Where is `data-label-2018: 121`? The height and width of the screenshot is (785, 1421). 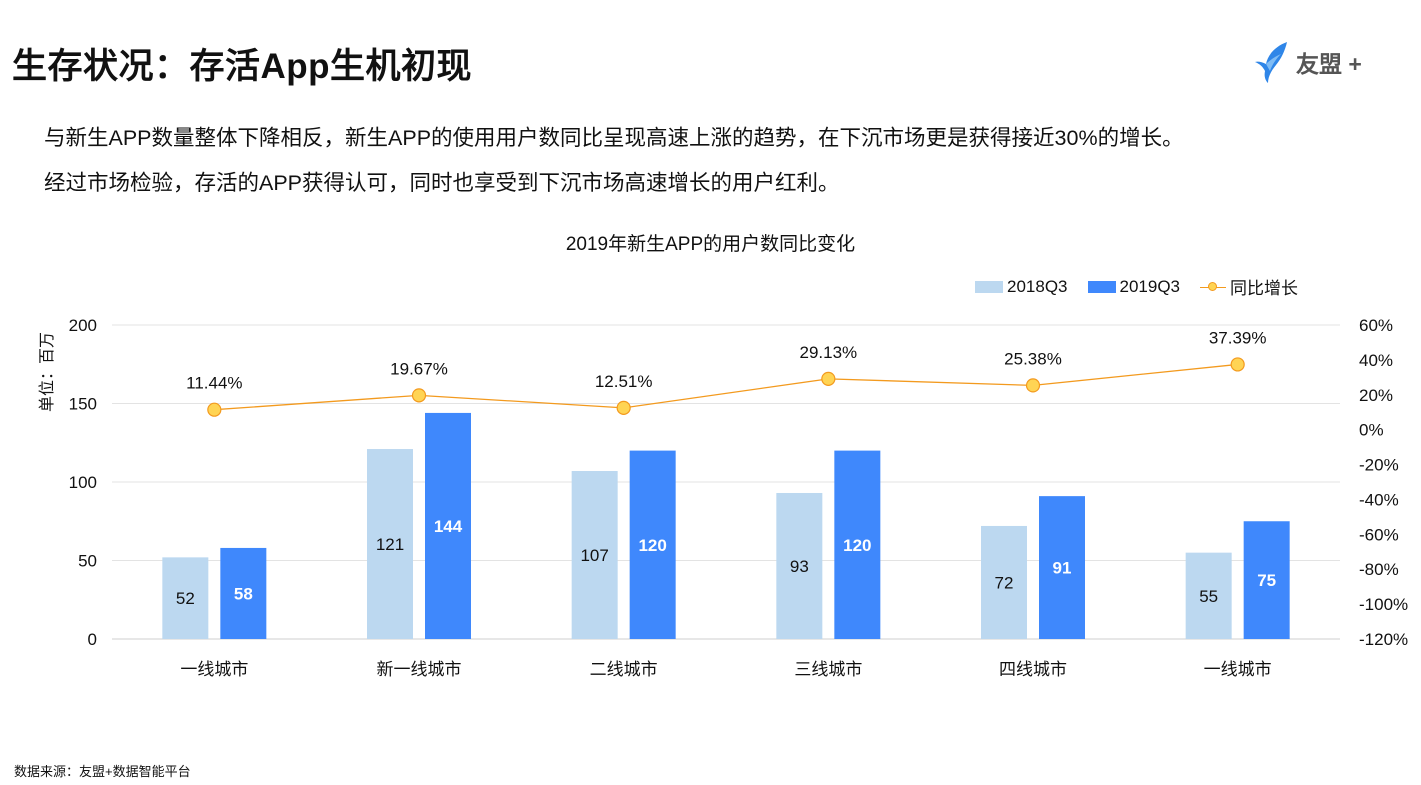 data-label-2018: 121 is located at coordinates (390, 544).